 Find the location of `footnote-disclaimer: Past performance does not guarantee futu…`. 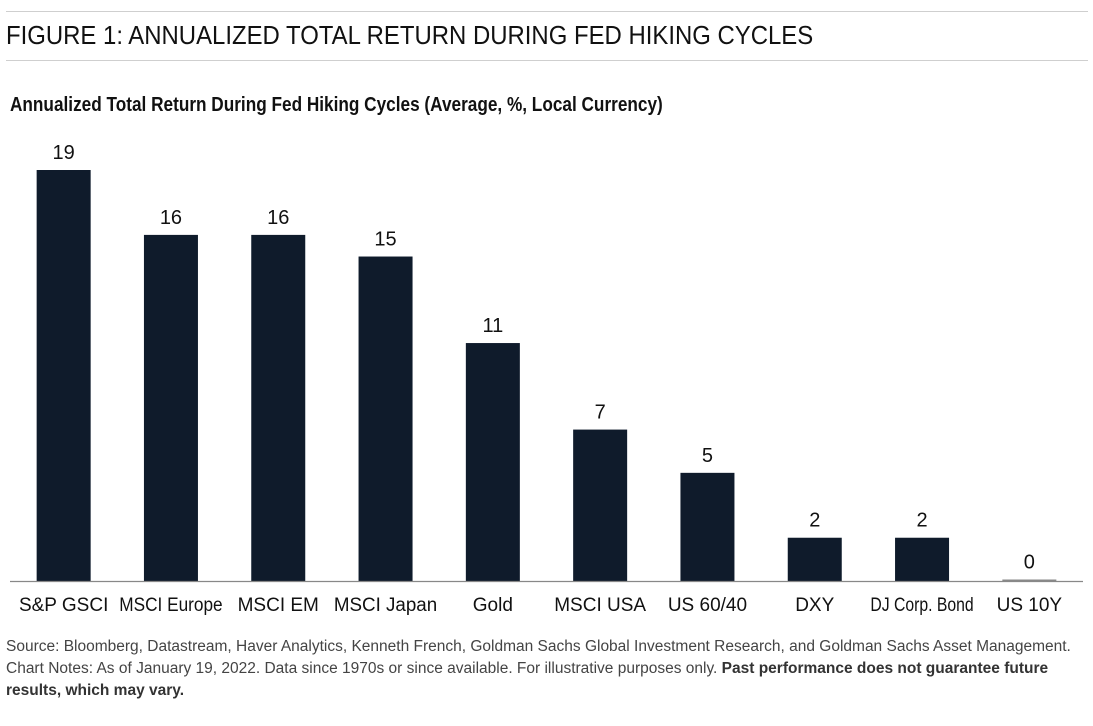

footnote-disclaimer: Past performance does not guarantee futu… is located at coordinates (527, 679).